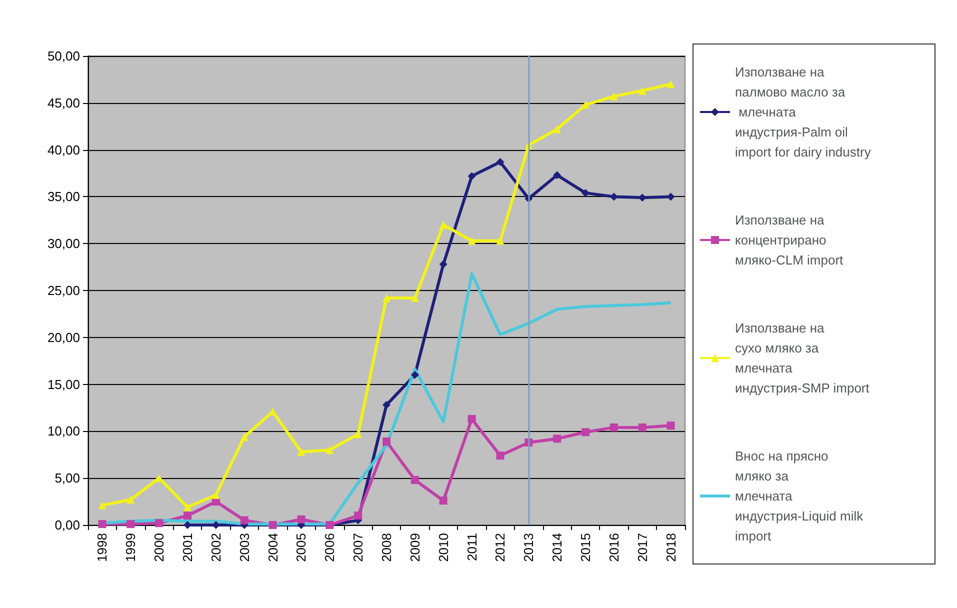 The width and height of the screenshot is (957, 608). Describe the element at coordinates (528, 547) in the screenshot. I see `x-tick-label: 2013` at that location.